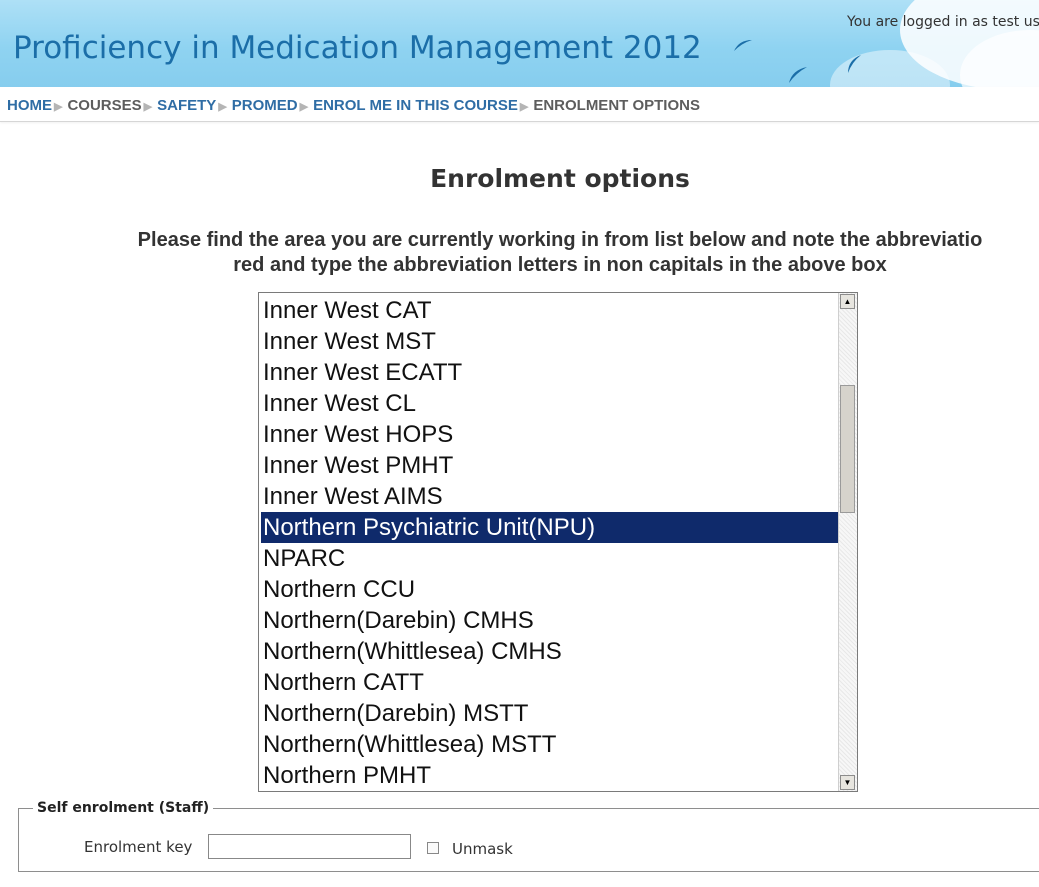 The height and width of the screenshot is (887, 1039). I want to click on unmask-checkbox, so click(433, 848).